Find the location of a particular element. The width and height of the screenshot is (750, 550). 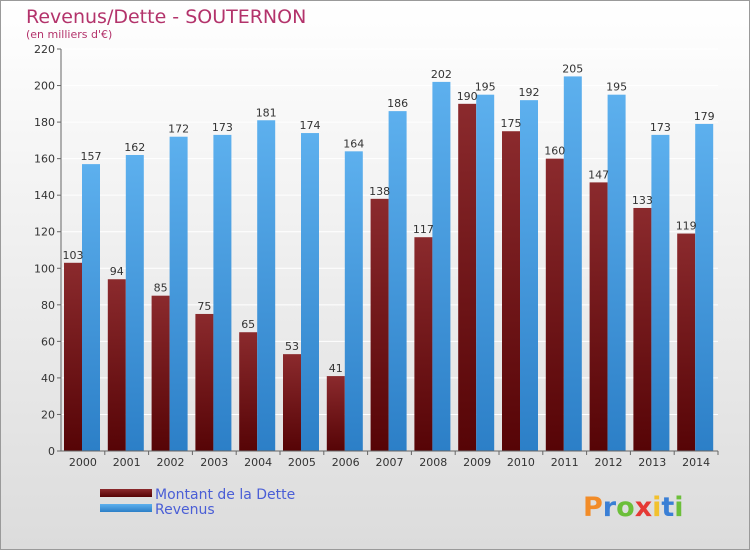

value-label-debt-2013: 133 is located at coordinates (642, 200).